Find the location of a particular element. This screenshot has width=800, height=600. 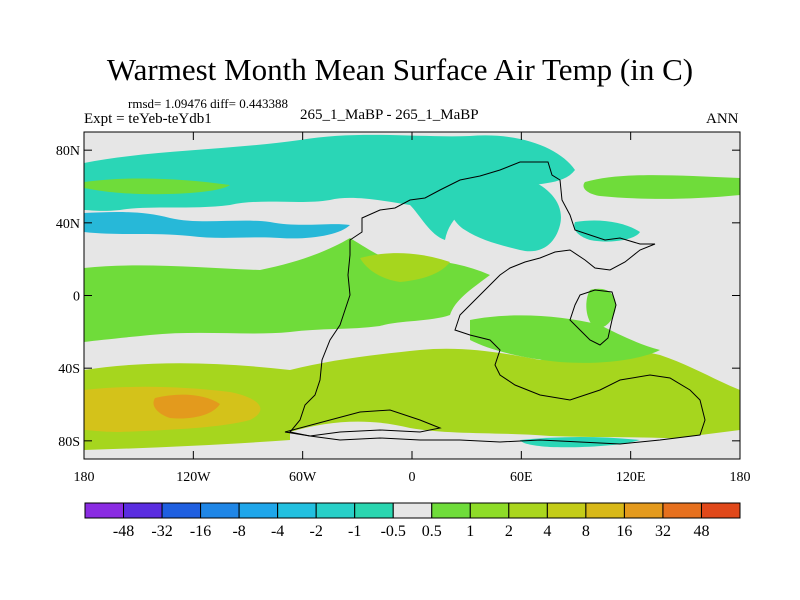

x-tick-label: 120E is located at coordinates (631, 477).